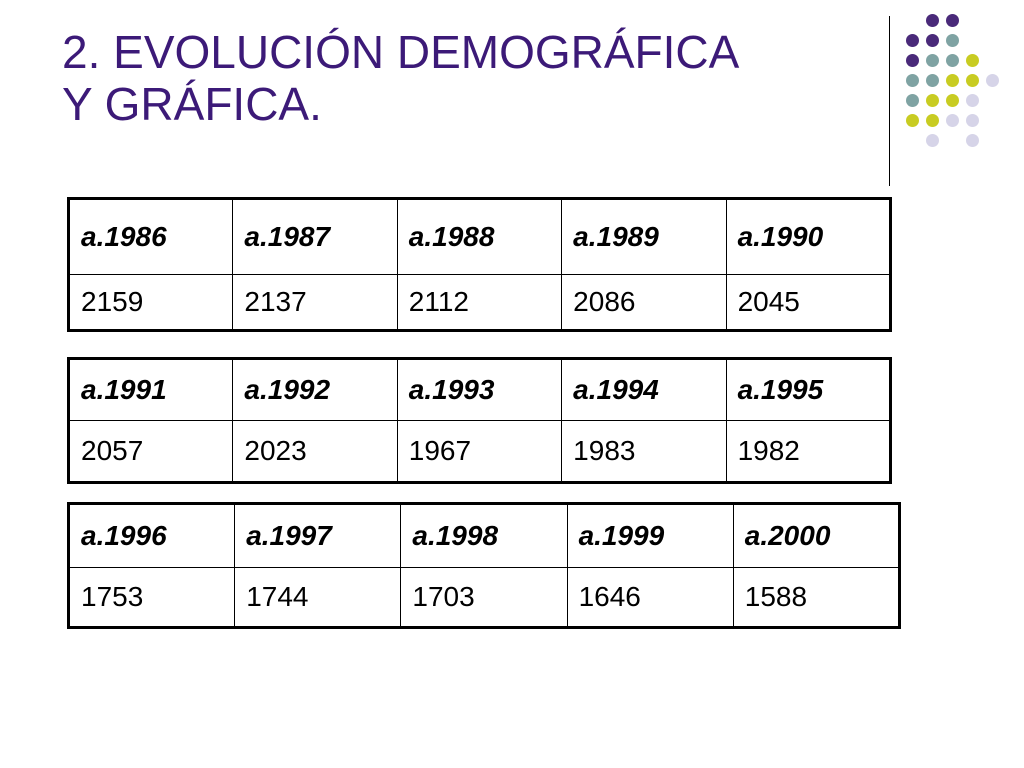  Describe the element at coordinates (150, 452) in the screenshot. I see `population-cell: 2057` at that location.